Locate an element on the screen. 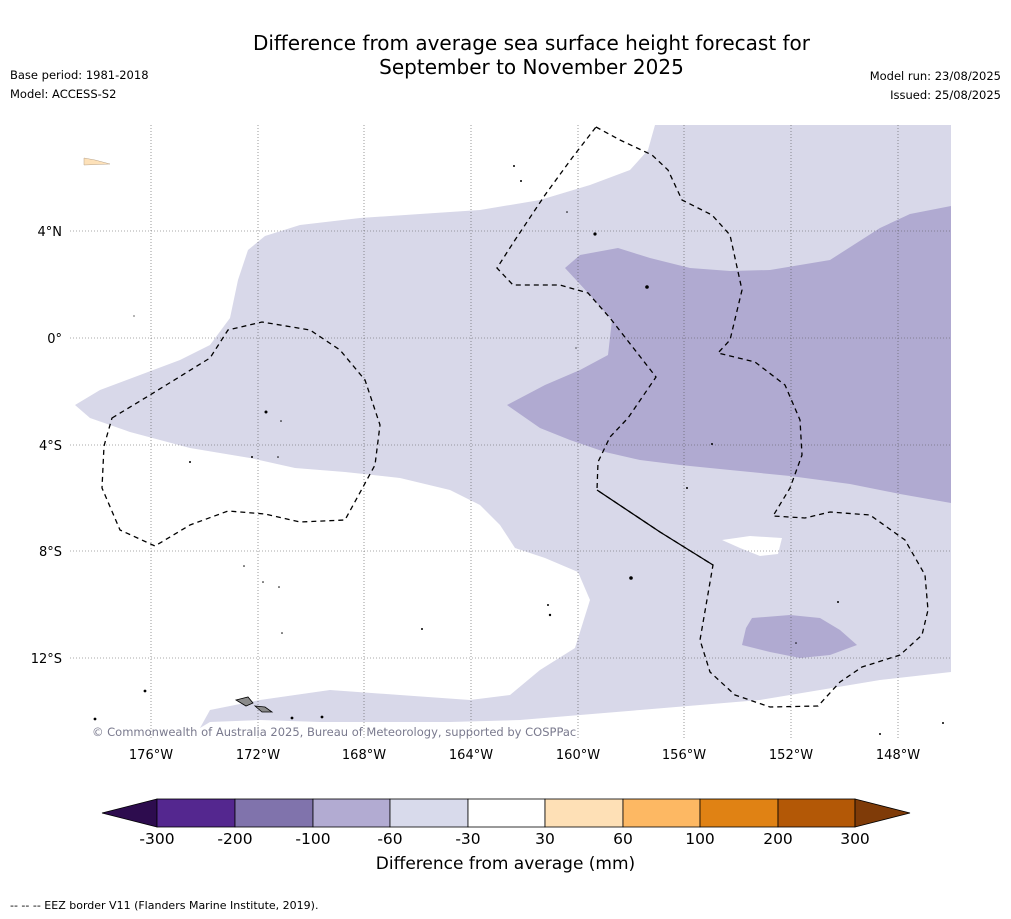 Image resolution: width=1011 pixels, height=919 pixels. colorbar-tick: 200 is located at coordinates (778, 839).